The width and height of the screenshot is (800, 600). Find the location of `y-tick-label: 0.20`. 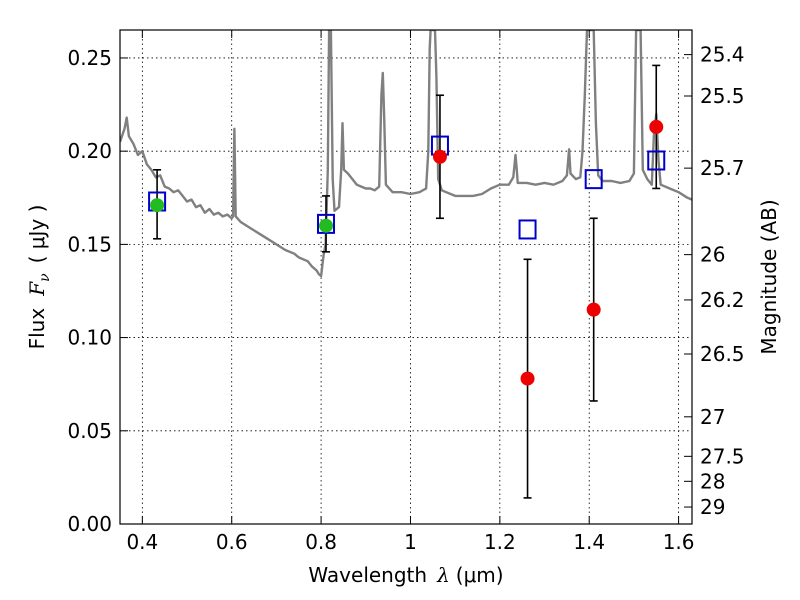

y-tick-label: 0.20 is located at coordinates (89, 151).